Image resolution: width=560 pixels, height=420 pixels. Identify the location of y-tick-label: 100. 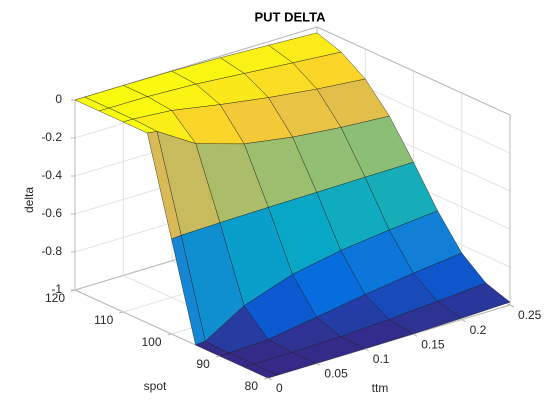
(151, 342).